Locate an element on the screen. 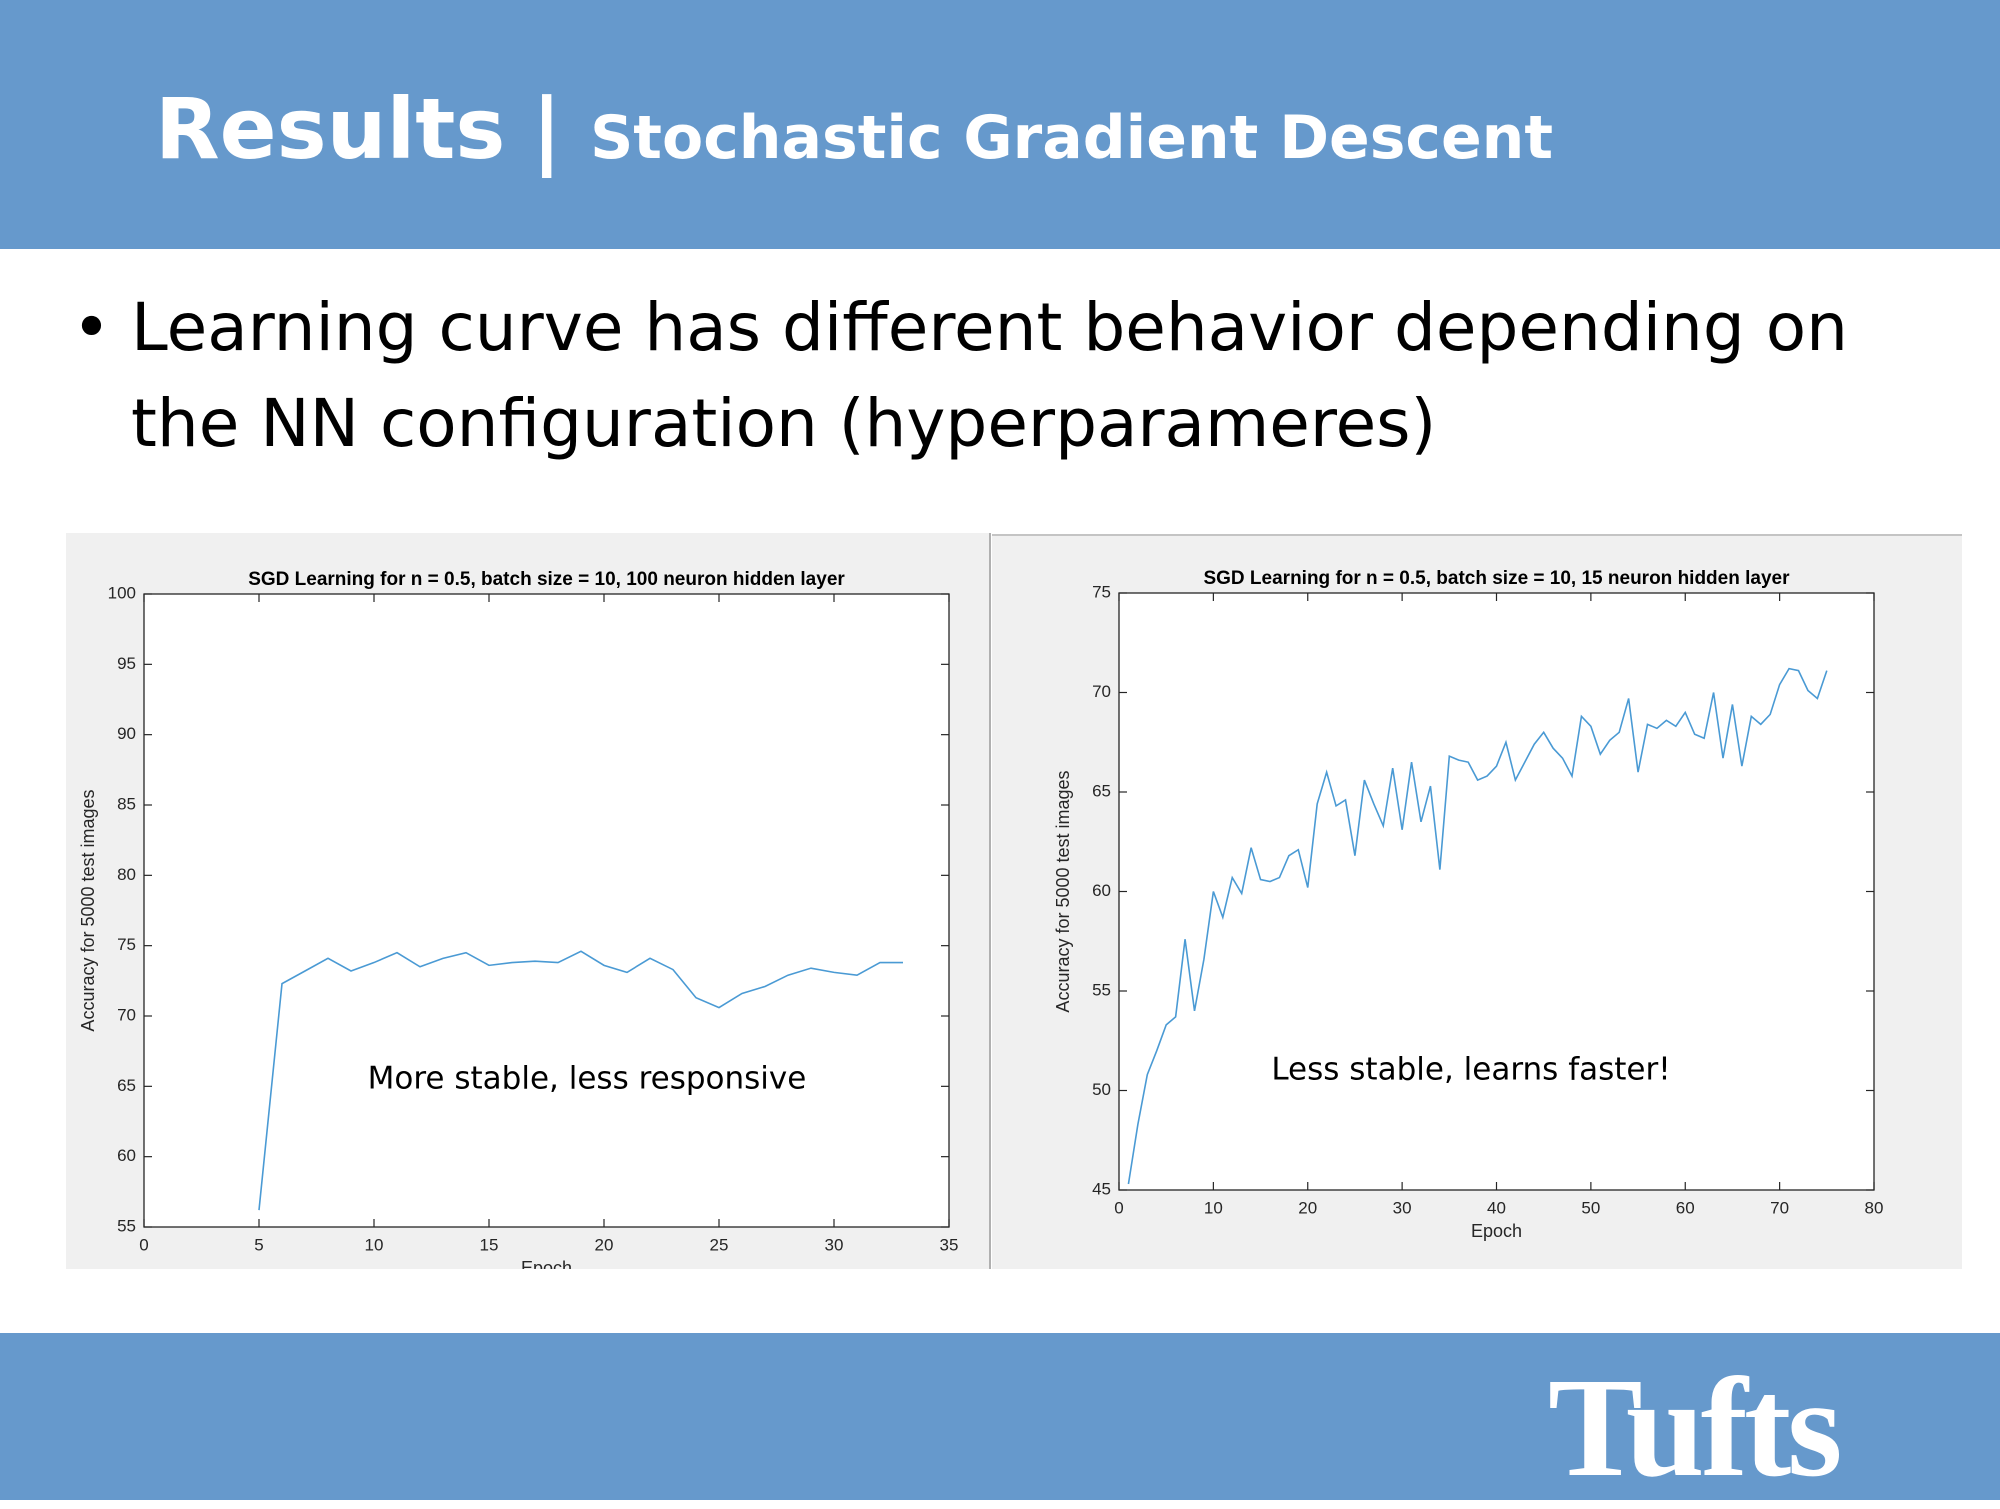 The width and height of the screenshot is (2000, 1509). slide-title: Results is located at coordinates (330, 129).